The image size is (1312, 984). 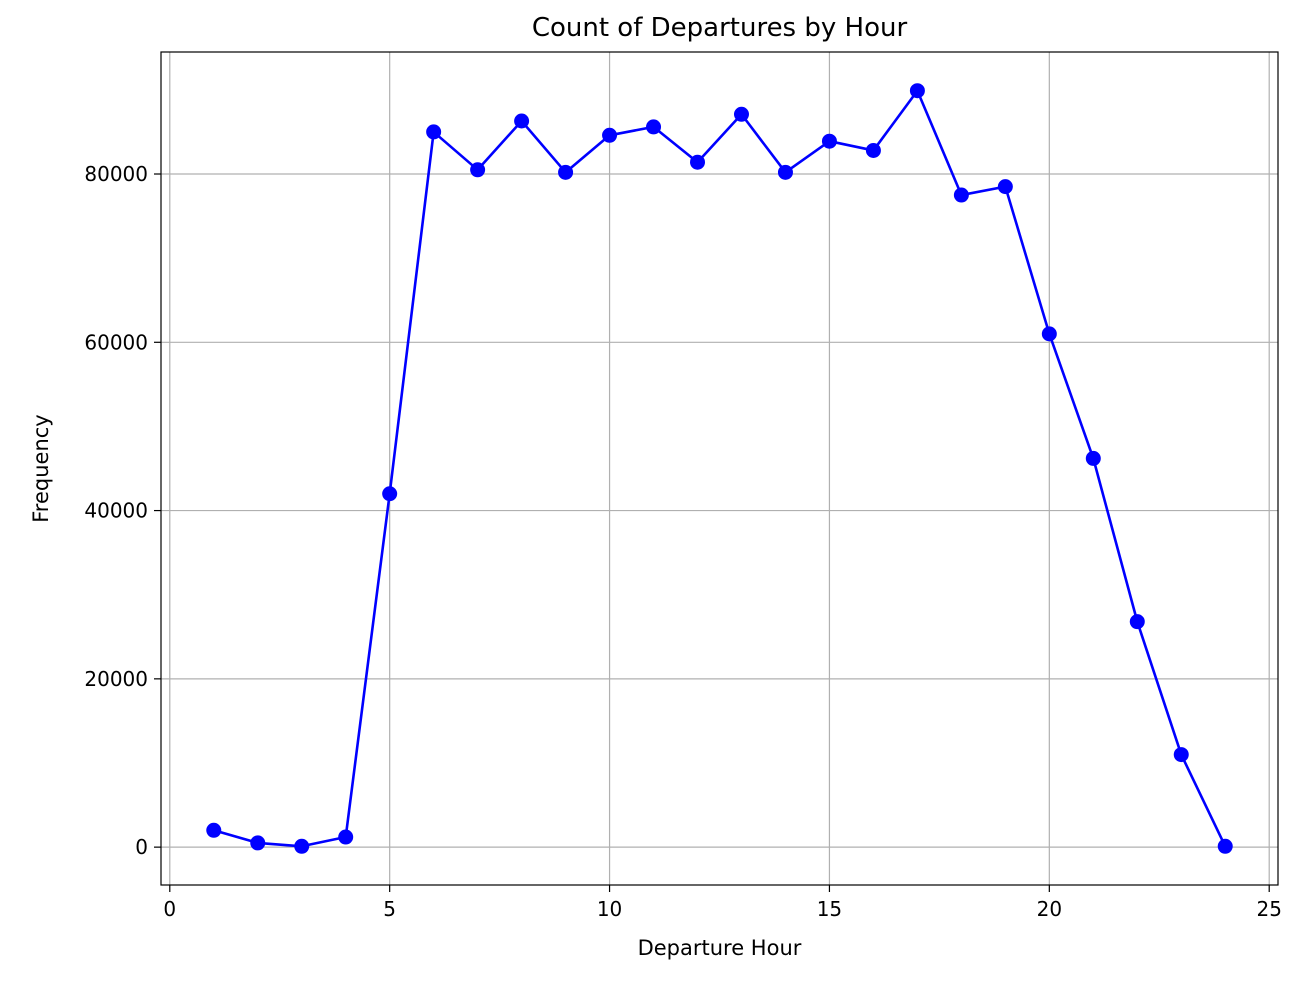 What do you see at coordinates (1268, 909) in the screenshot?
I see `x-tick-label: 25` at bounding box center [1268, 909].